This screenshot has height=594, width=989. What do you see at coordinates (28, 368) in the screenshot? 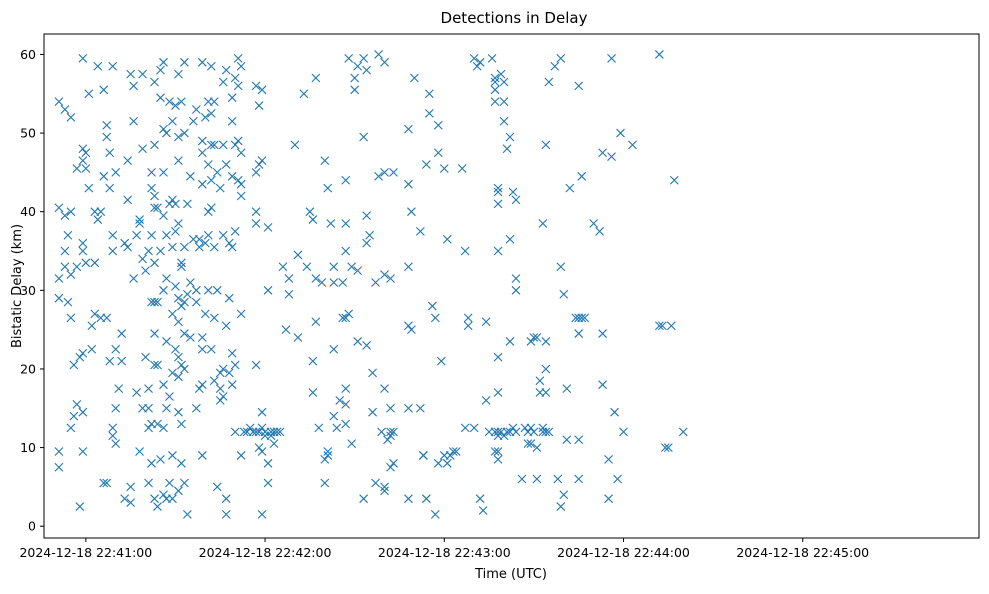
I see `y-tick-label: 20` at bounding box center [28, 368].